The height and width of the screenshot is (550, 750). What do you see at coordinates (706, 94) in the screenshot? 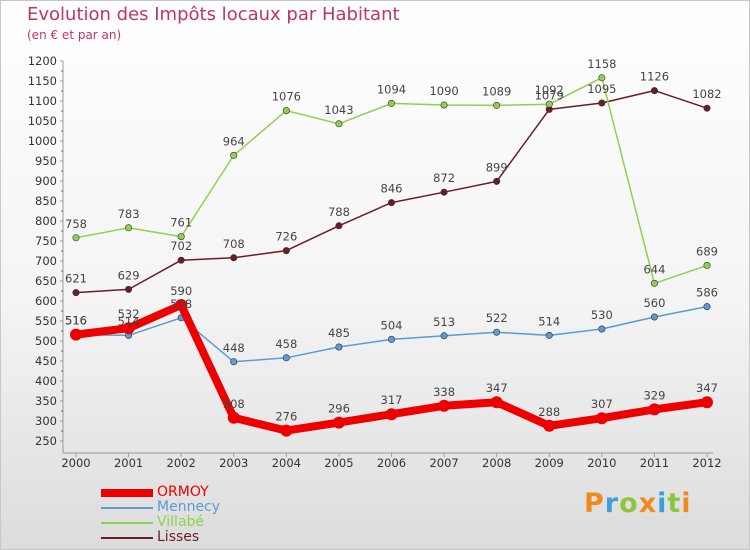
I see `data-label-lisses: 1082` at bounding box center [706, 94].